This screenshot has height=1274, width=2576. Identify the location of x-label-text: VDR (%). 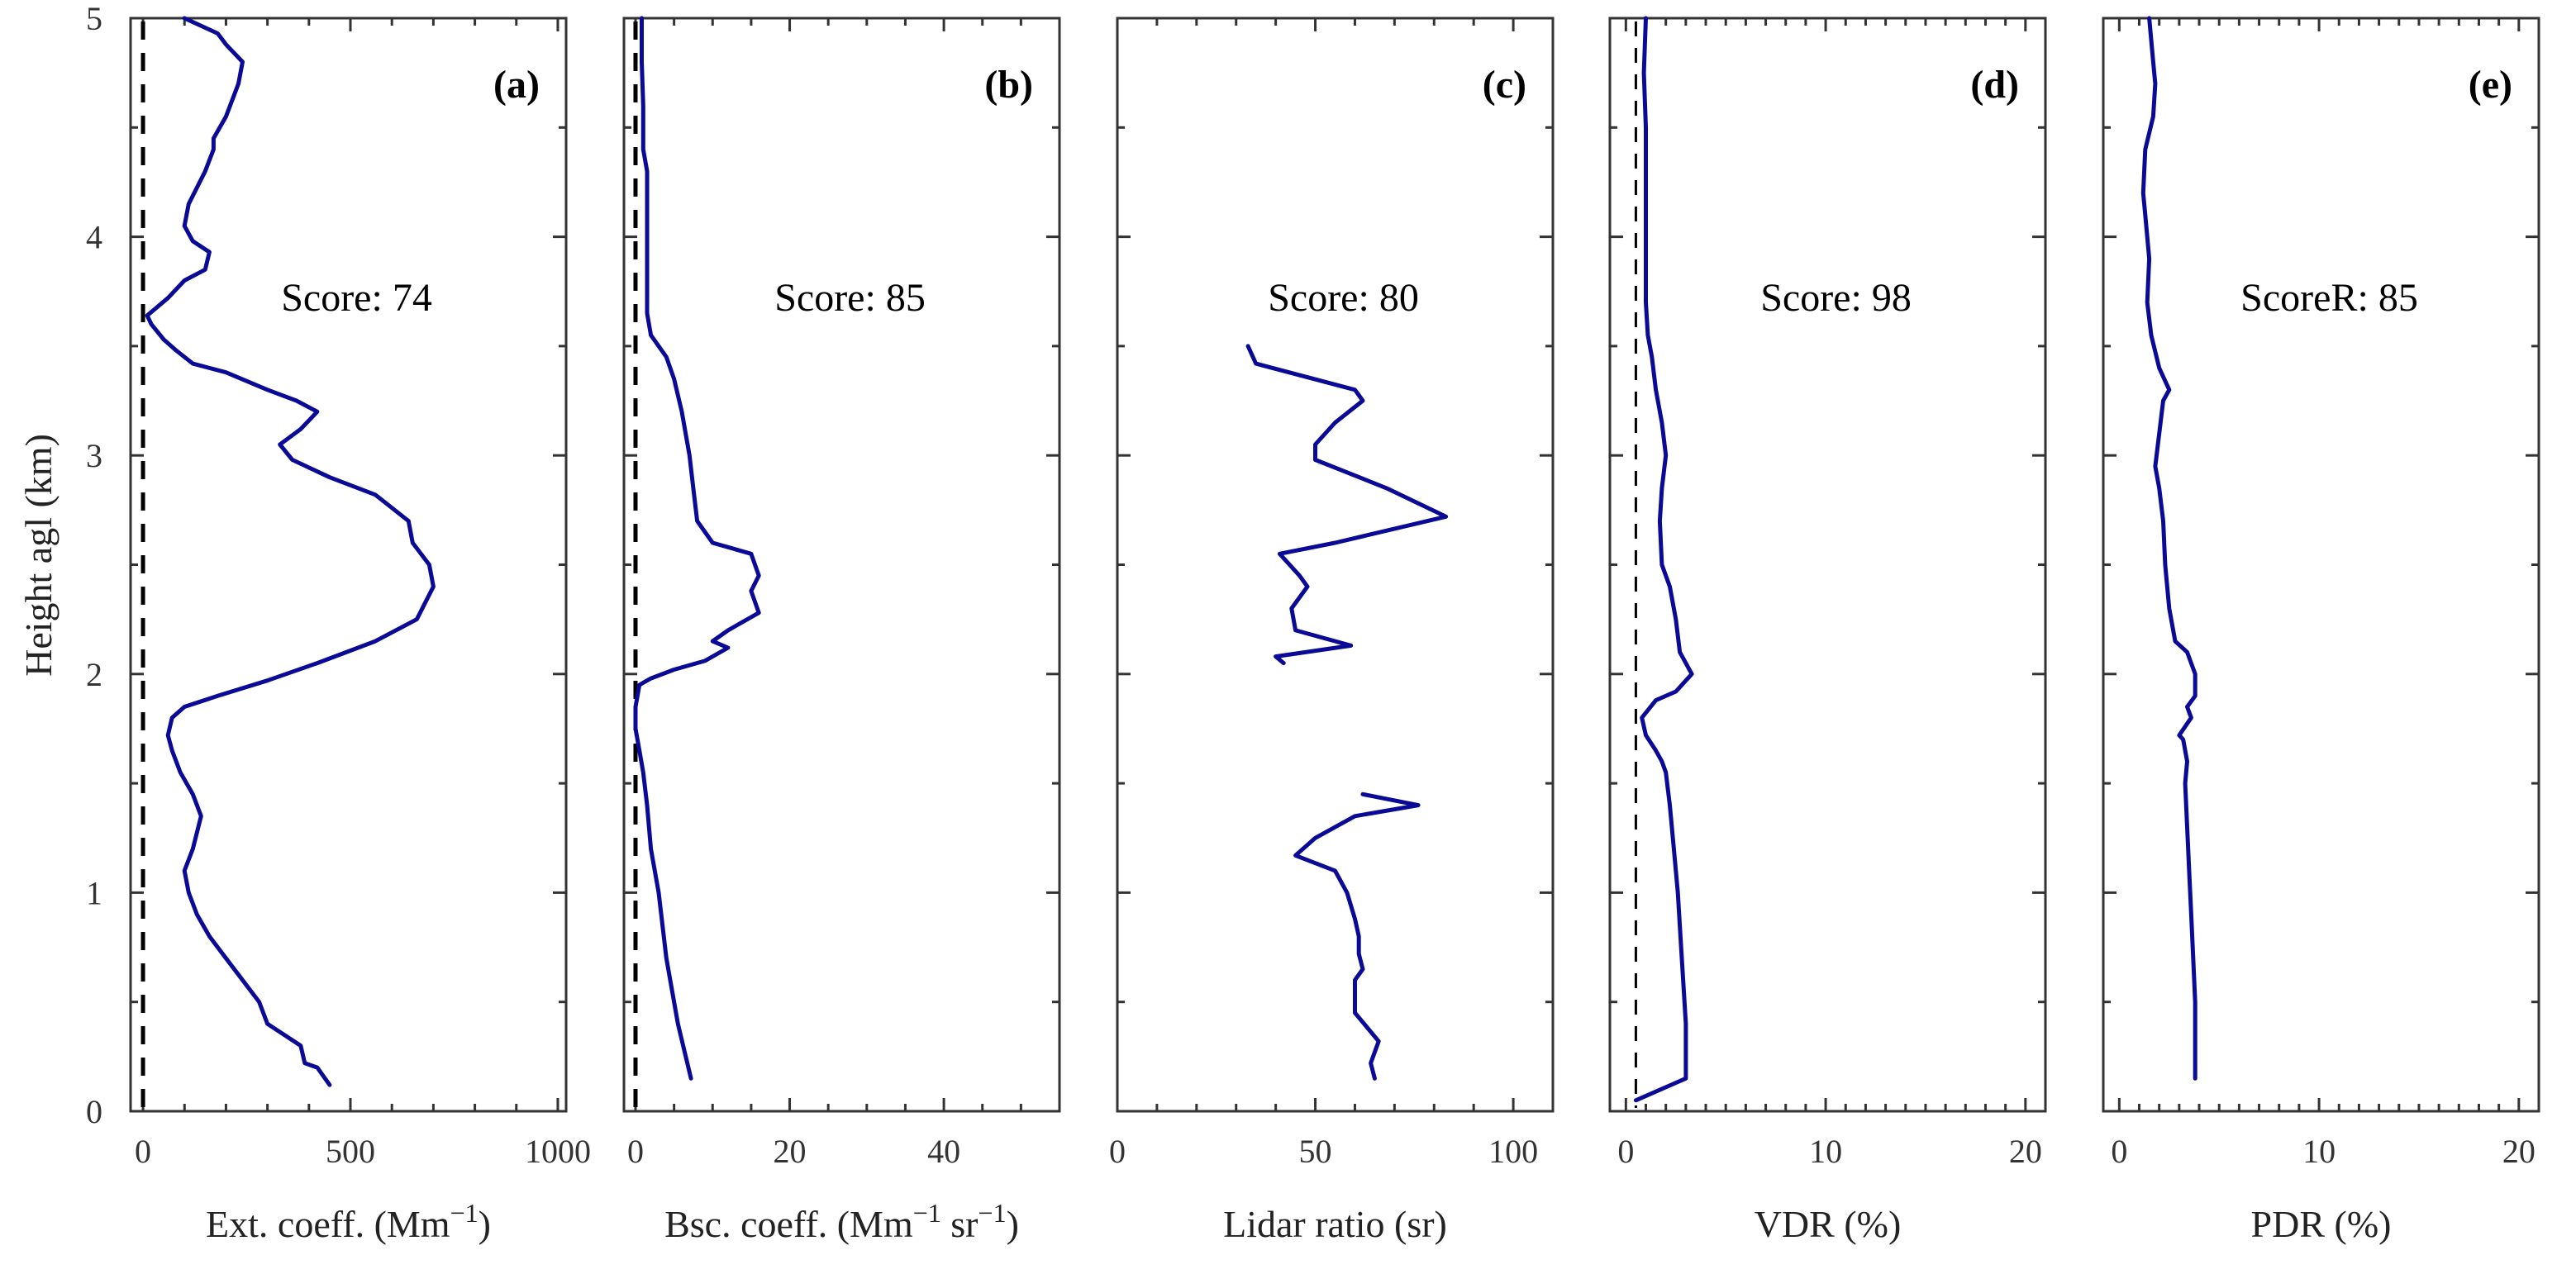
(1829, 1224).